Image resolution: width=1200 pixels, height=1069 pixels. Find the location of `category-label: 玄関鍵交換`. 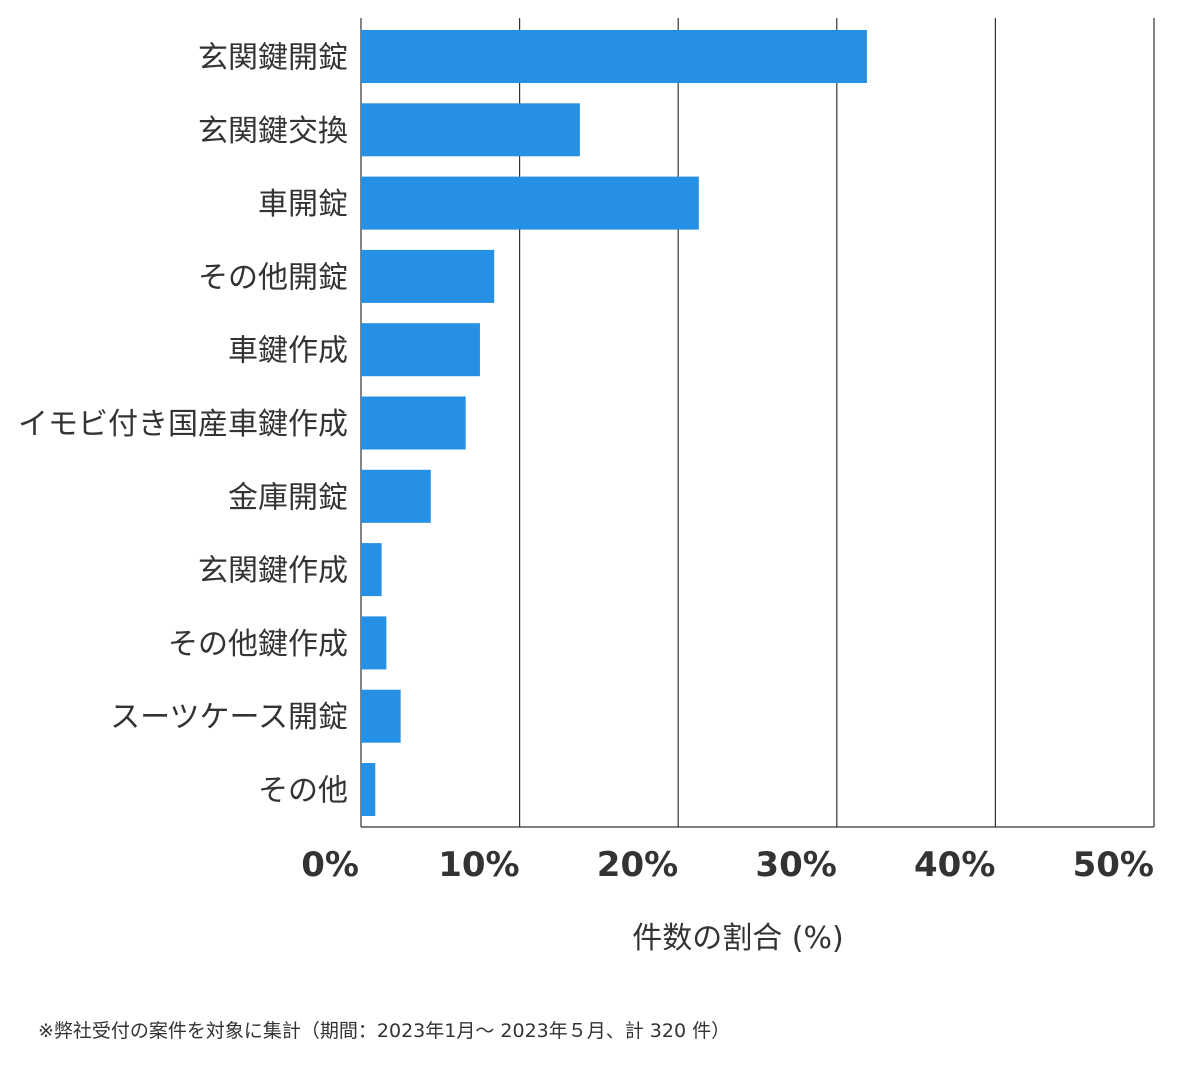

category-label: 玄関鍵交換 is located at coordinates (273, 131).